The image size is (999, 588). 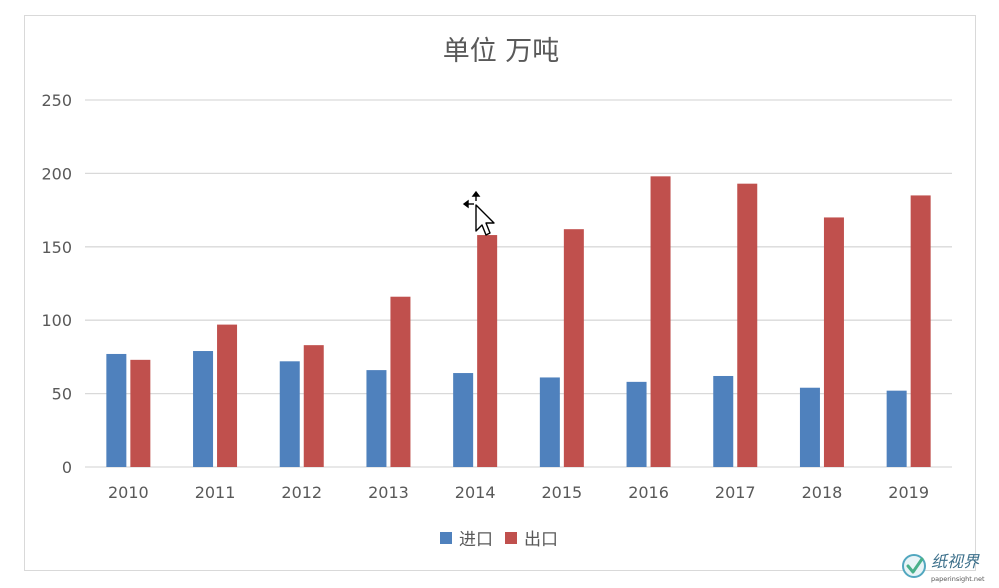 I want to click on bar-进口-2015, so click(x=549, y=422).